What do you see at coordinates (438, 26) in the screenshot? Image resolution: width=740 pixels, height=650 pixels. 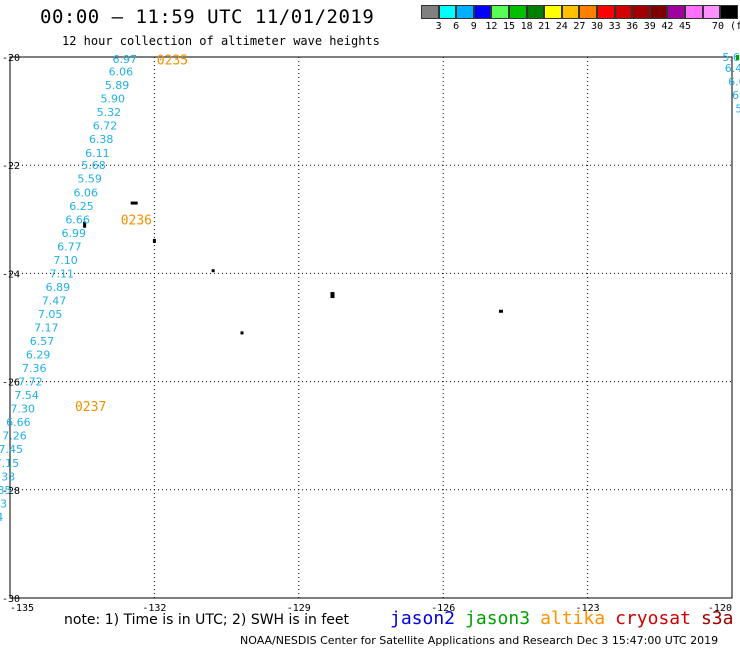 I see `legend-label: 3` at bounding box center [438, 26].